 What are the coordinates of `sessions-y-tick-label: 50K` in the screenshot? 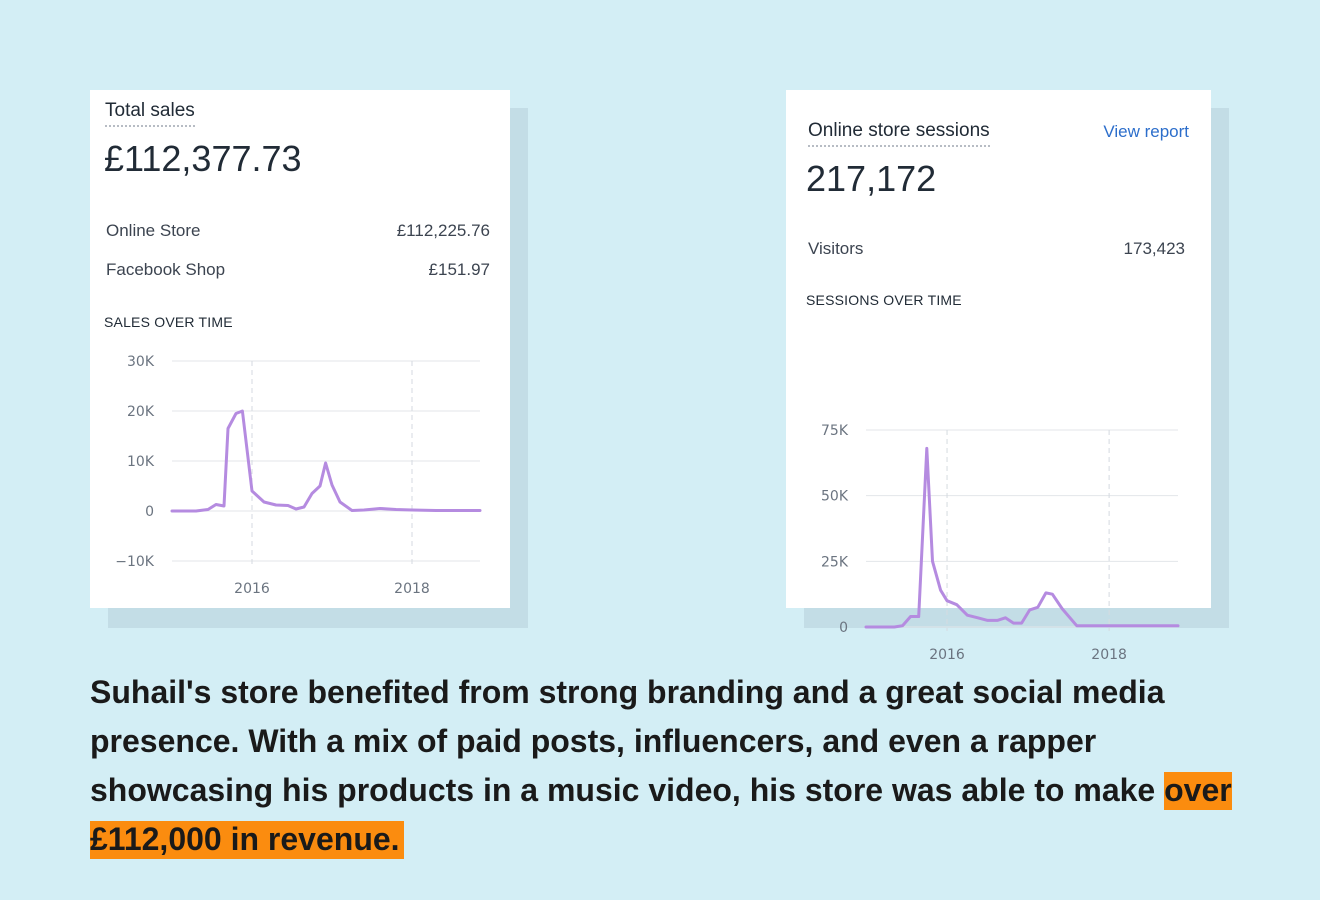 It's located at (835, 497).